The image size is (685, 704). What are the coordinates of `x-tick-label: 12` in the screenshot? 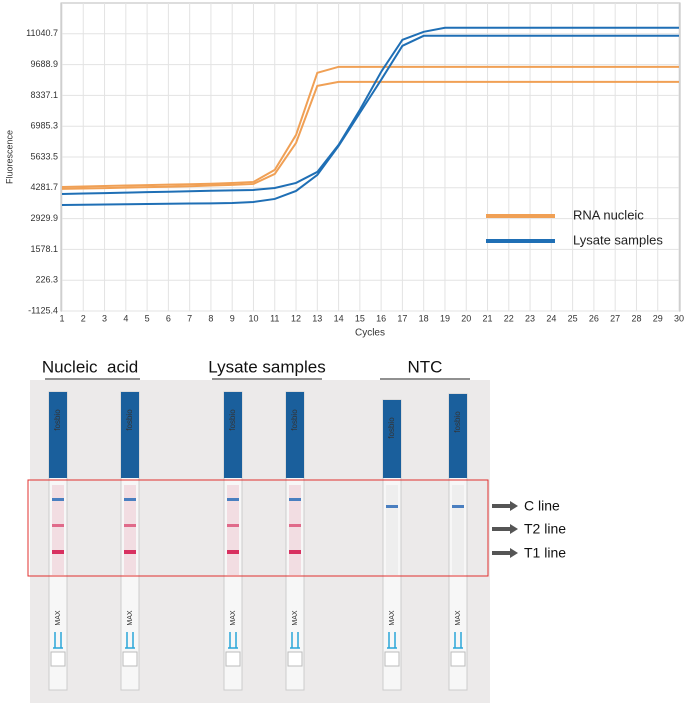 It's located at (296, 318).